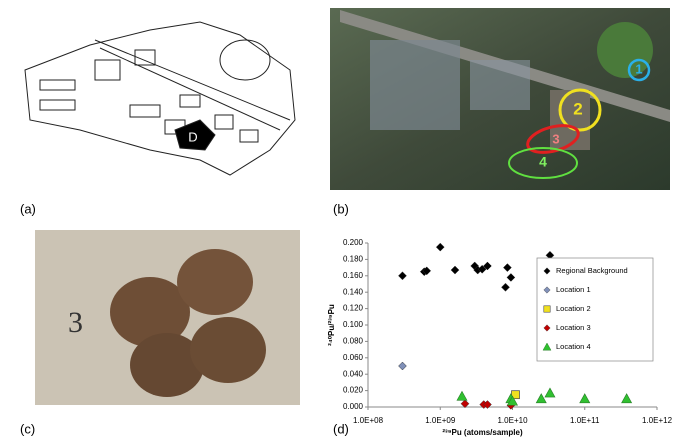 This screenshot has width=678, height=439. Describe the element at coordinates (573, 327) in the screenshot. I see `legend-label: Location 3` at that location.